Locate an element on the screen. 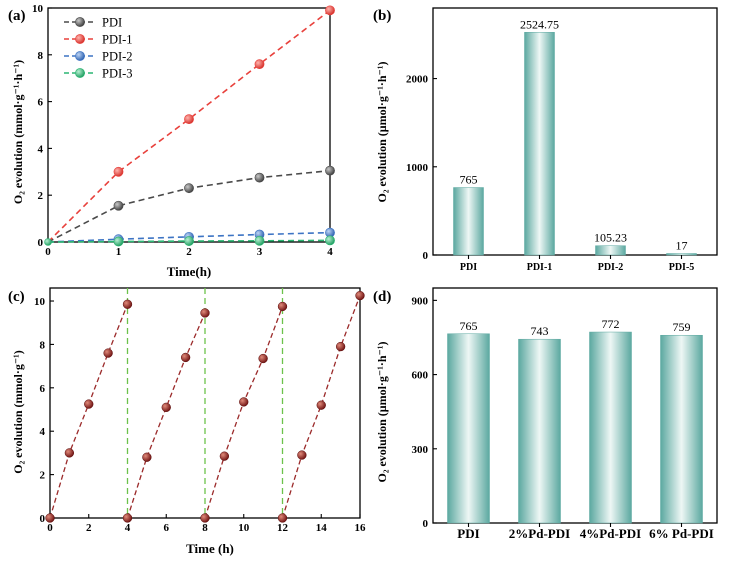  panel-a-label: (a) is located at coordinates (17, 16).